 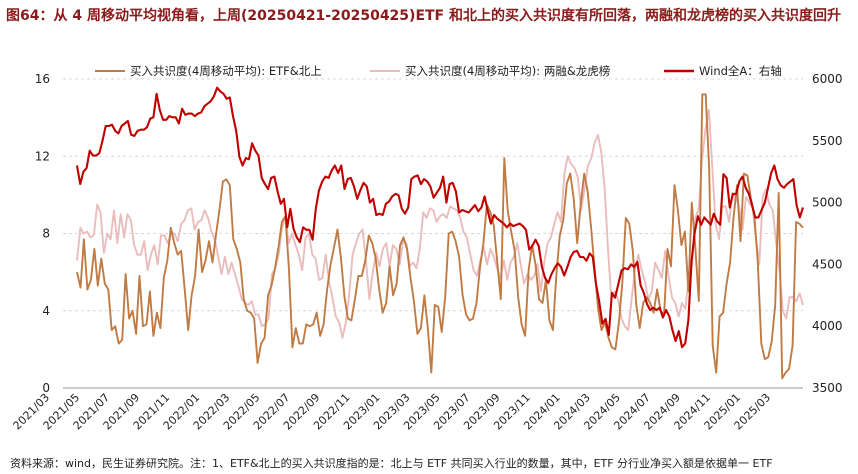 I want to click on legend-label-0: 买入共识度(4周移动平均): ETF&北上, so click(x=226, y=71).